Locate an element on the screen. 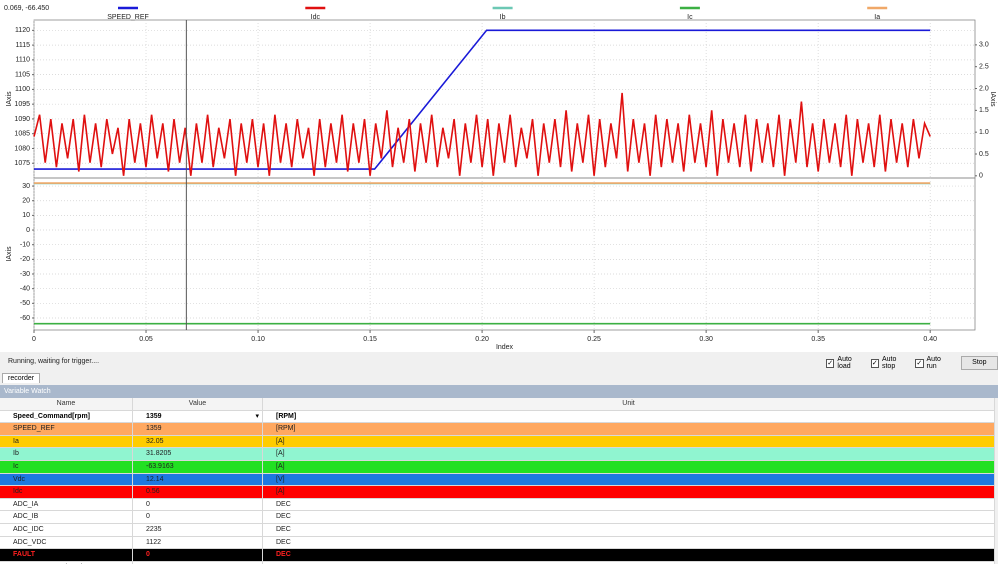 Image resolution: width=998 pixels, height=564 pixels. table-row: Idc 0.56 [A] is located at coordinates (497, 492).